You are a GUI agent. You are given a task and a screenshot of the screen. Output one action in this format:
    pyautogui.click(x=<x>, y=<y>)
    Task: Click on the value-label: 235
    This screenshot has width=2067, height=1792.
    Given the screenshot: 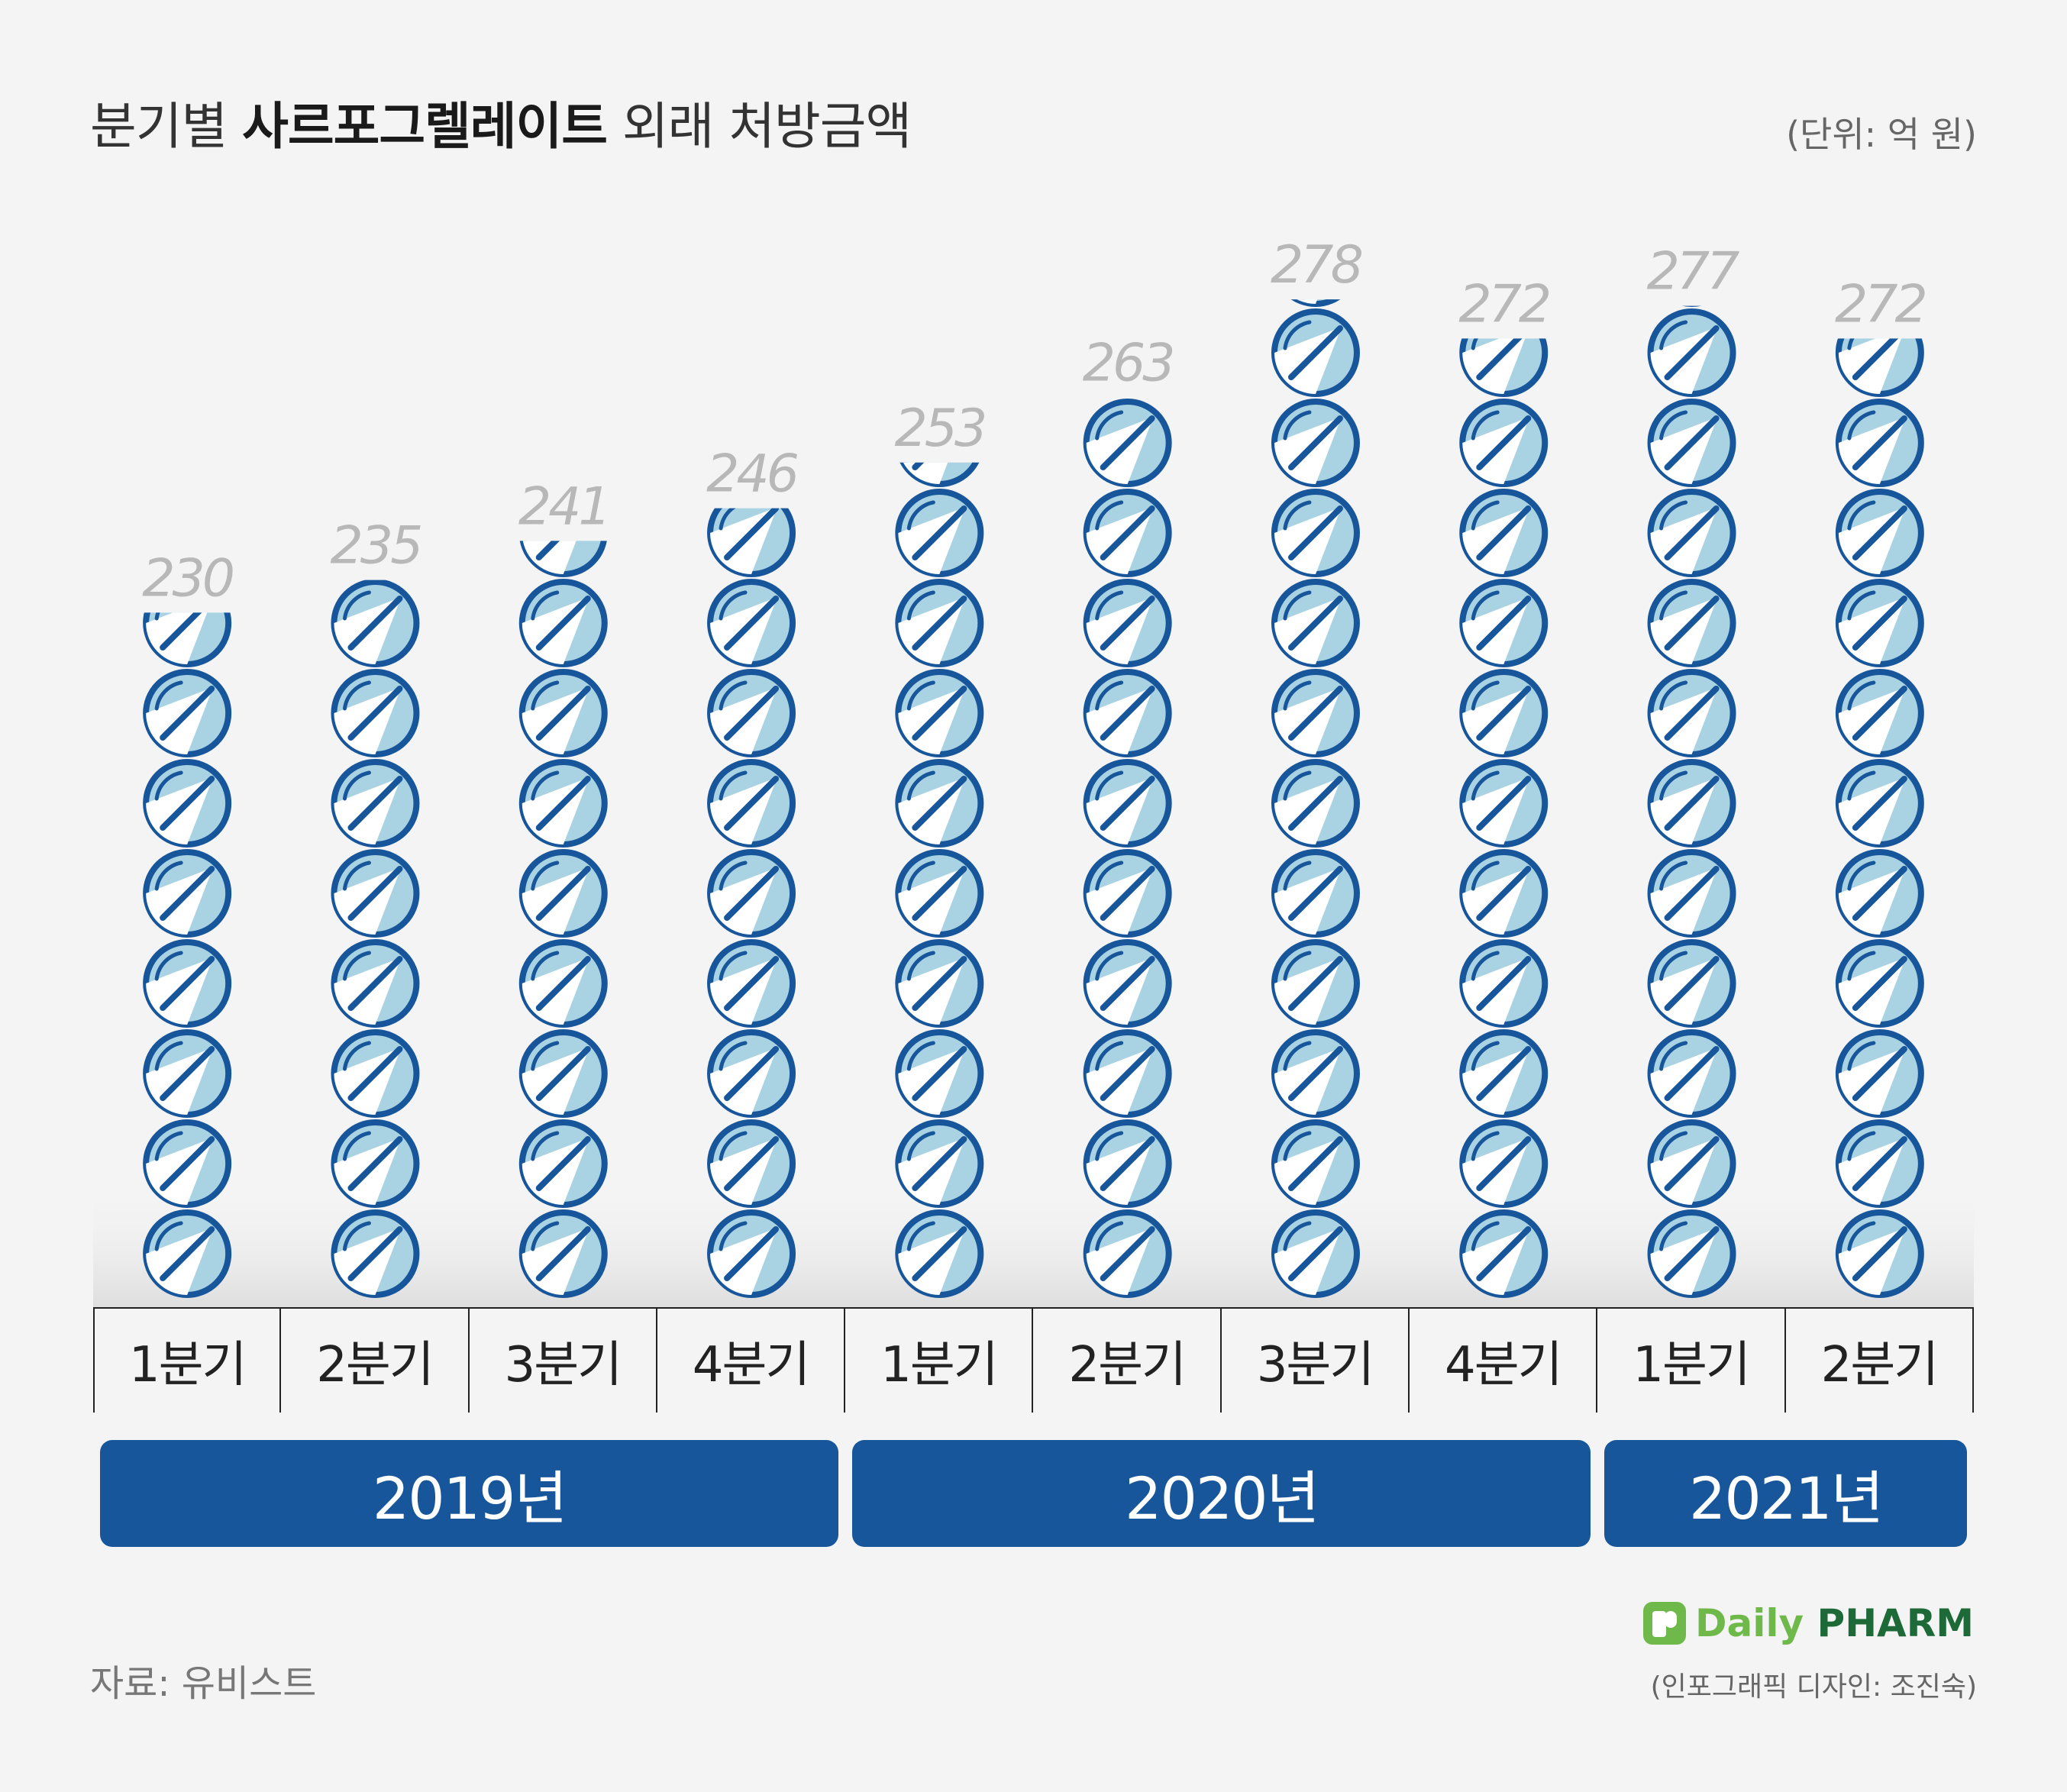 What is the action you would take?
    pyautogui.click(x=376, y=546)
    